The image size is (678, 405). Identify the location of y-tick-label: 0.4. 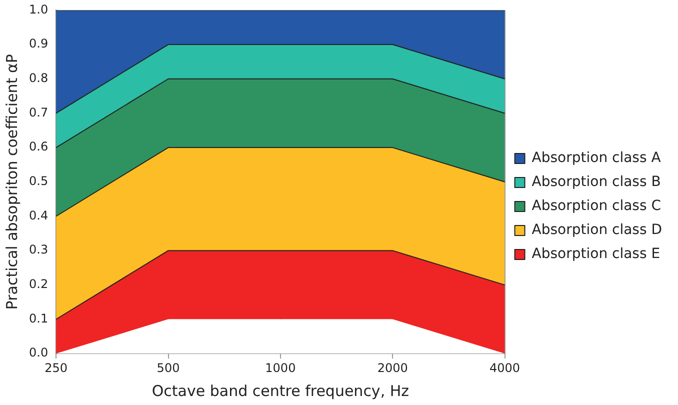
(38, 215).